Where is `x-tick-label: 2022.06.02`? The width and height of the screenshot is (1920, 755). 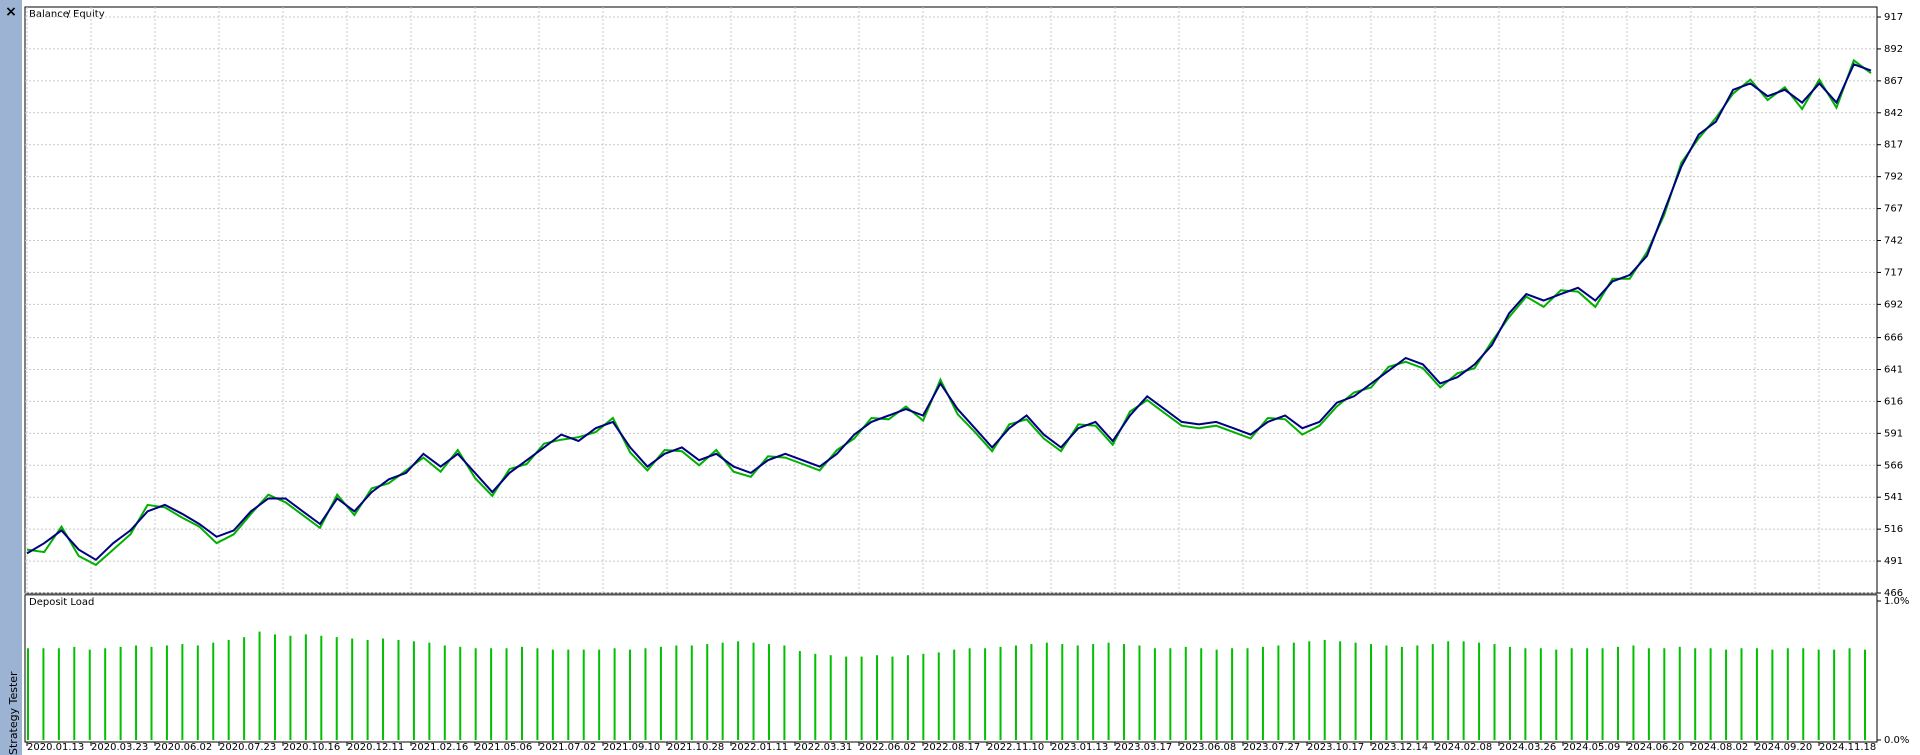
x-tick-label: 2022.06.02 is located at coordinates (887, 747).